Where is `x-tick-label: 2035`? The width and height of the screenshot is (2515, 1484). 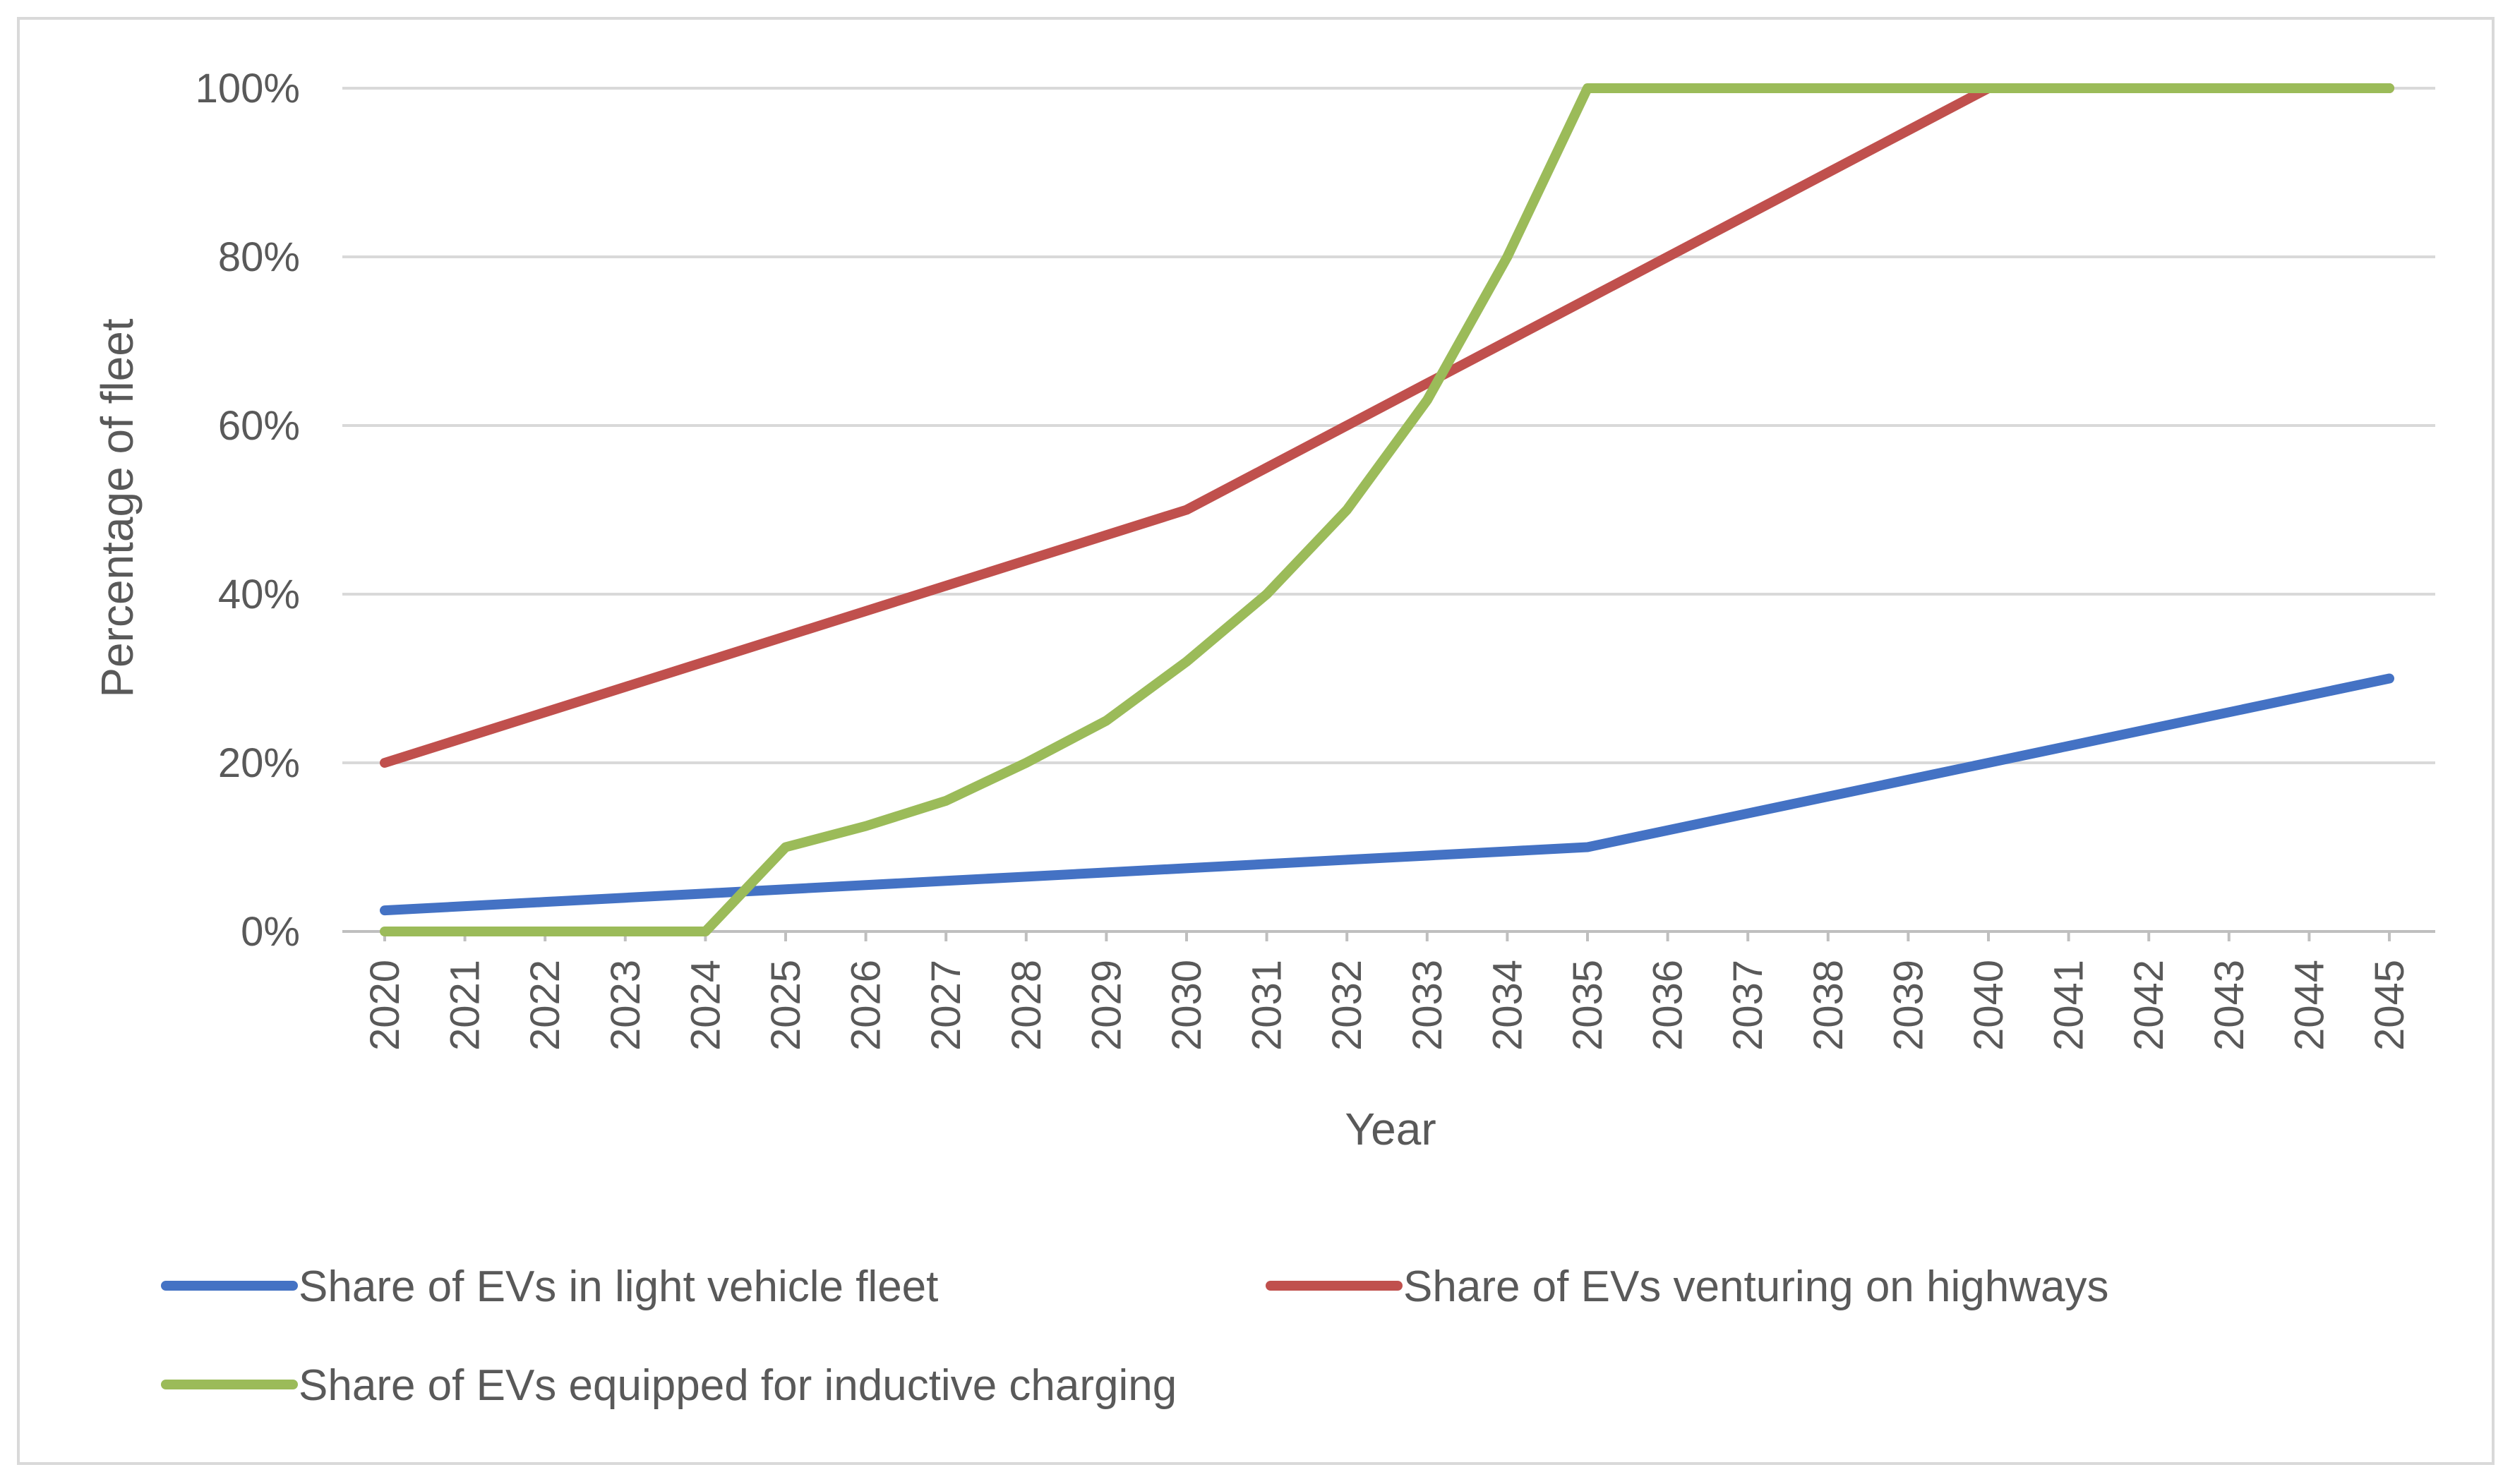
x-tick-label: 2035 is located at coordinates (1588, 1005).